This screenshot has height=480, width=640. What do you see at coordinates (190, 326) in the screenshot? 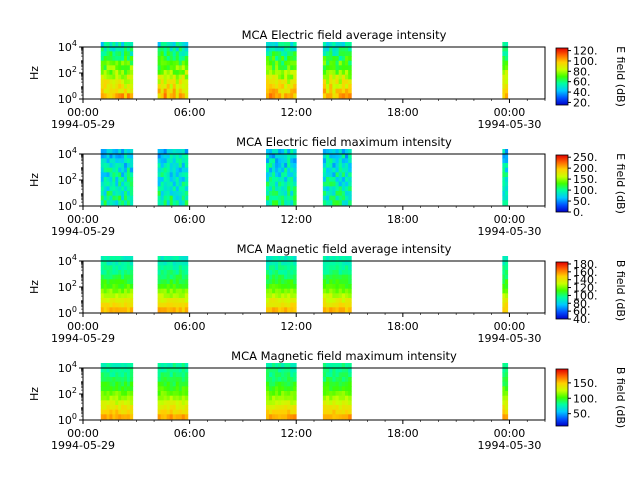
I see `x-tick-label: 06:00` at bounding box center [190, 326].